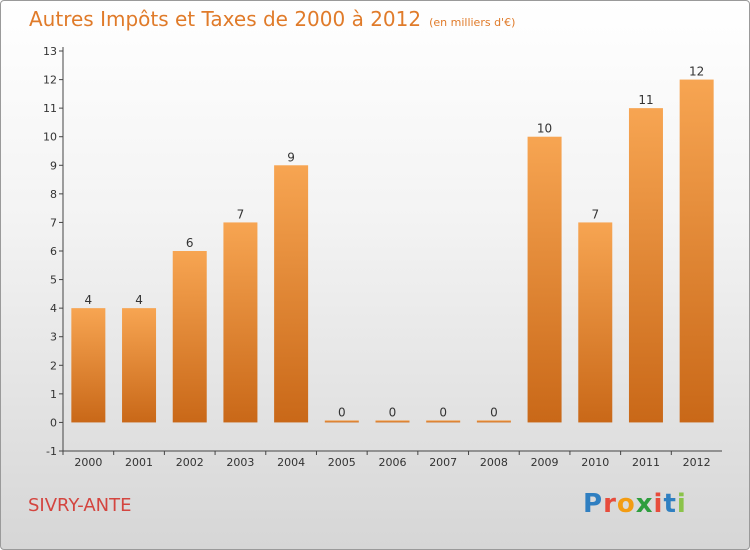  What do you see at coordinates (544, 279) in the screenshot?
I see `bar-2009` at bounding box center [544, 279].